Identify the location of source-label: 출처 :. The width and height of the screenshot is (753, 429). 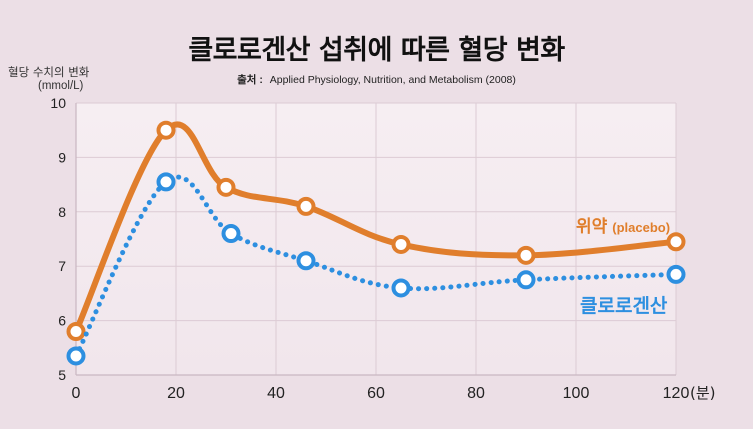
(250, 80).